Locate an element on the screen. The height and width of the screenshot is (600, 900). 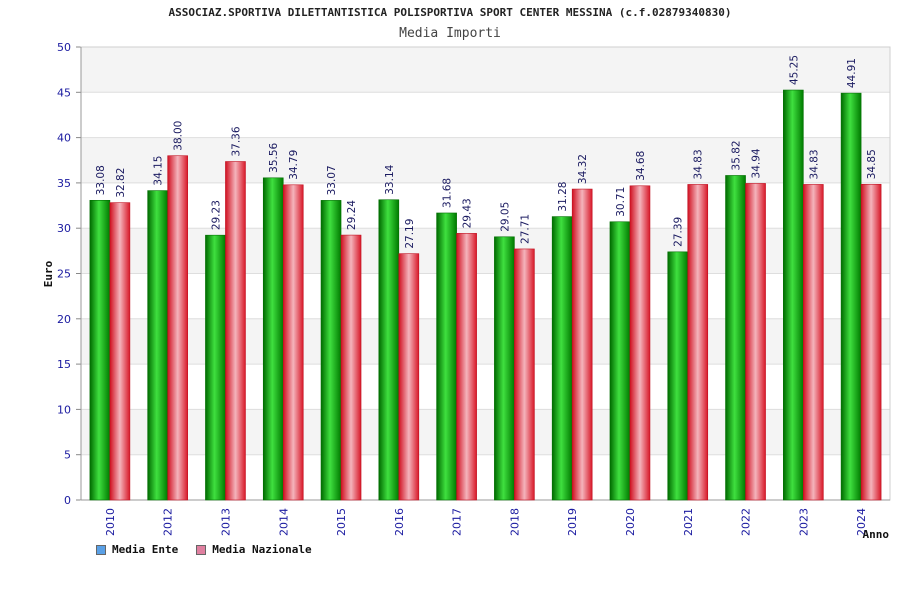
data-label: 27.19 is located at coordinates (410, 234).